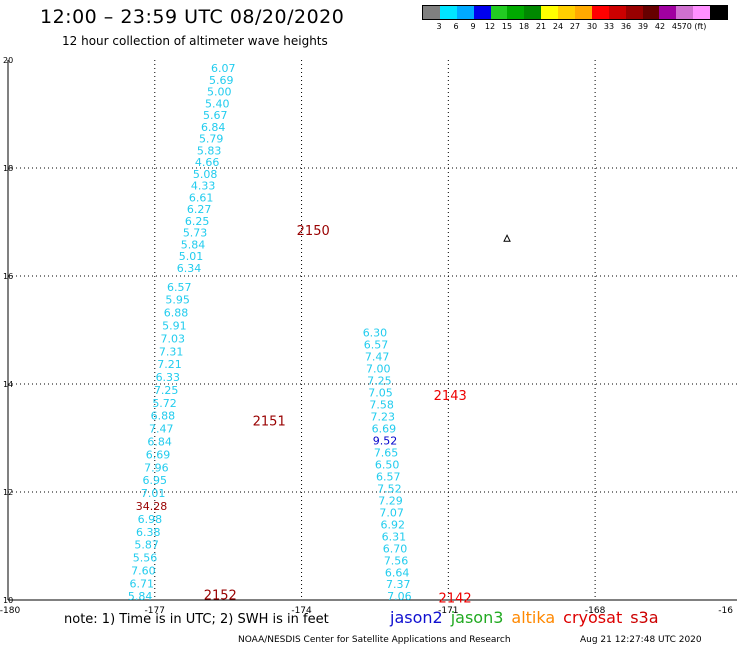 This screenshot has height=650, width=740. I want to click on island-marker, so click(507, 238).